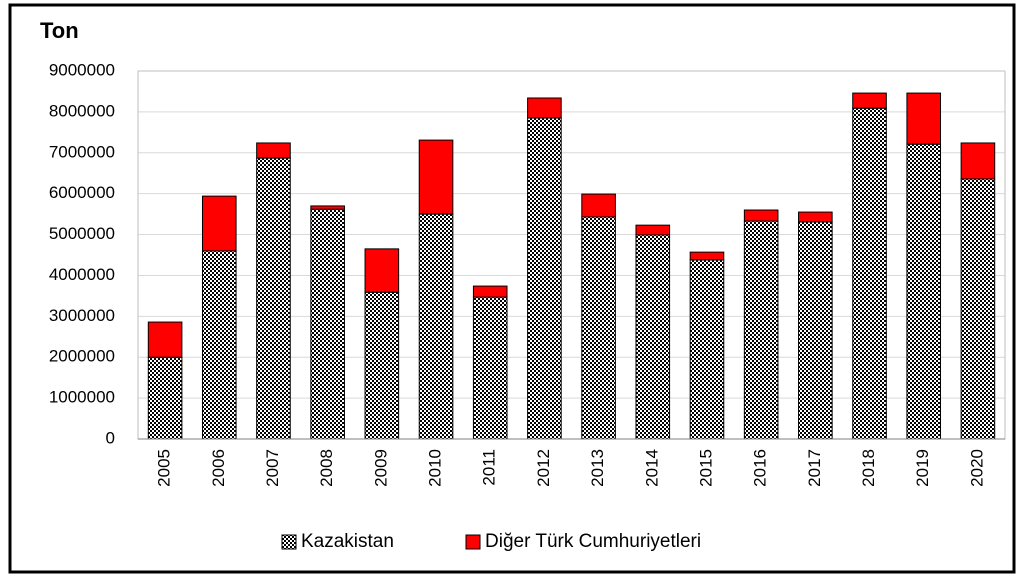 The width and height of the screenshot is (1023, 581). I want to click on x-tick-label: 2020, so click(976, 468).